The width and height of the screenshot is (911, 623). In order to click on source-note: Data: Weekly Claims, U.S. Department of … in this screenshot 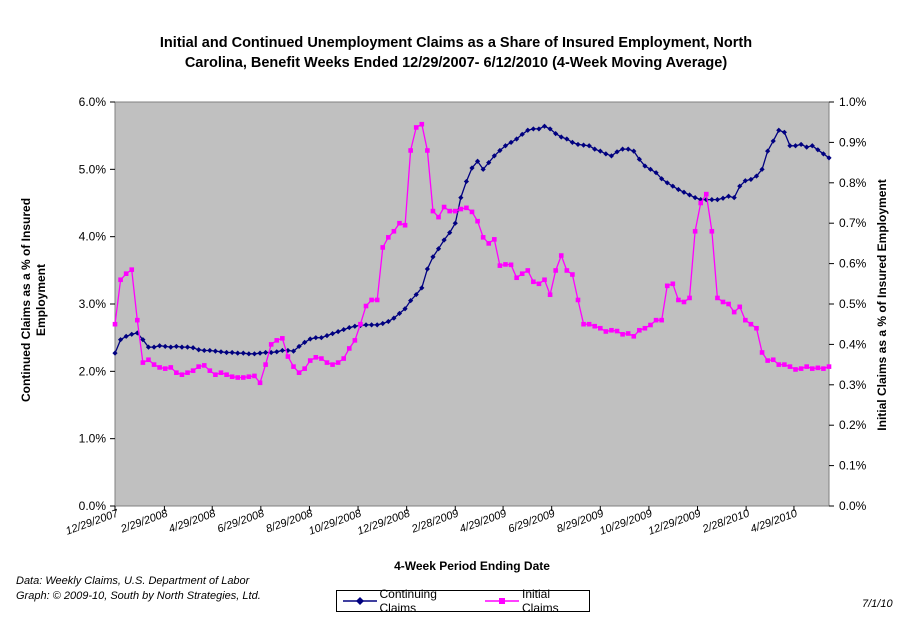, I will do `click(138, 588)`.